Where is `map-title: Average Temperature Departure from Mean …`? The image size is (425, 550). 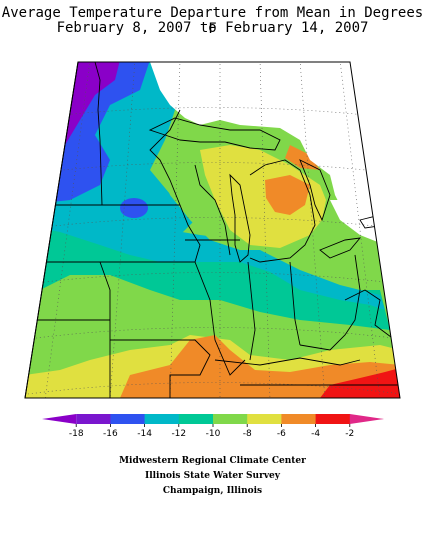
map-title: Average Temperature Departure from Mean … is located at coordinates (212, 21).